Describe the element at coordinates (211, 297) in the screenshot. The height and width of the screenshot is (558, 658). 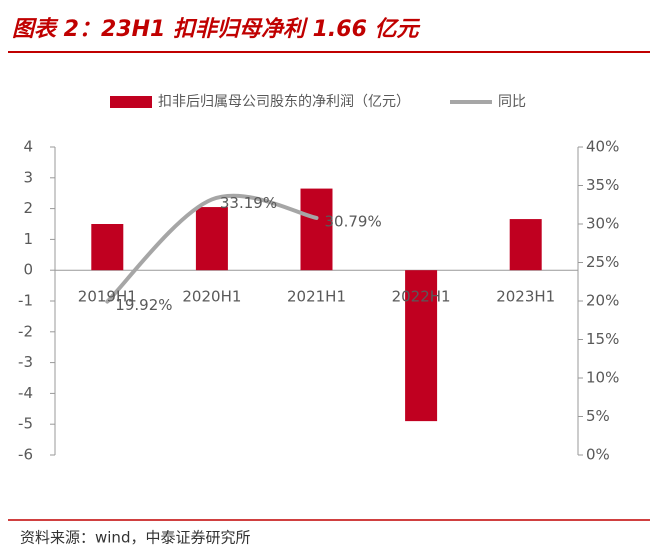
I see `x-tick-label: 2020H1` at that location.